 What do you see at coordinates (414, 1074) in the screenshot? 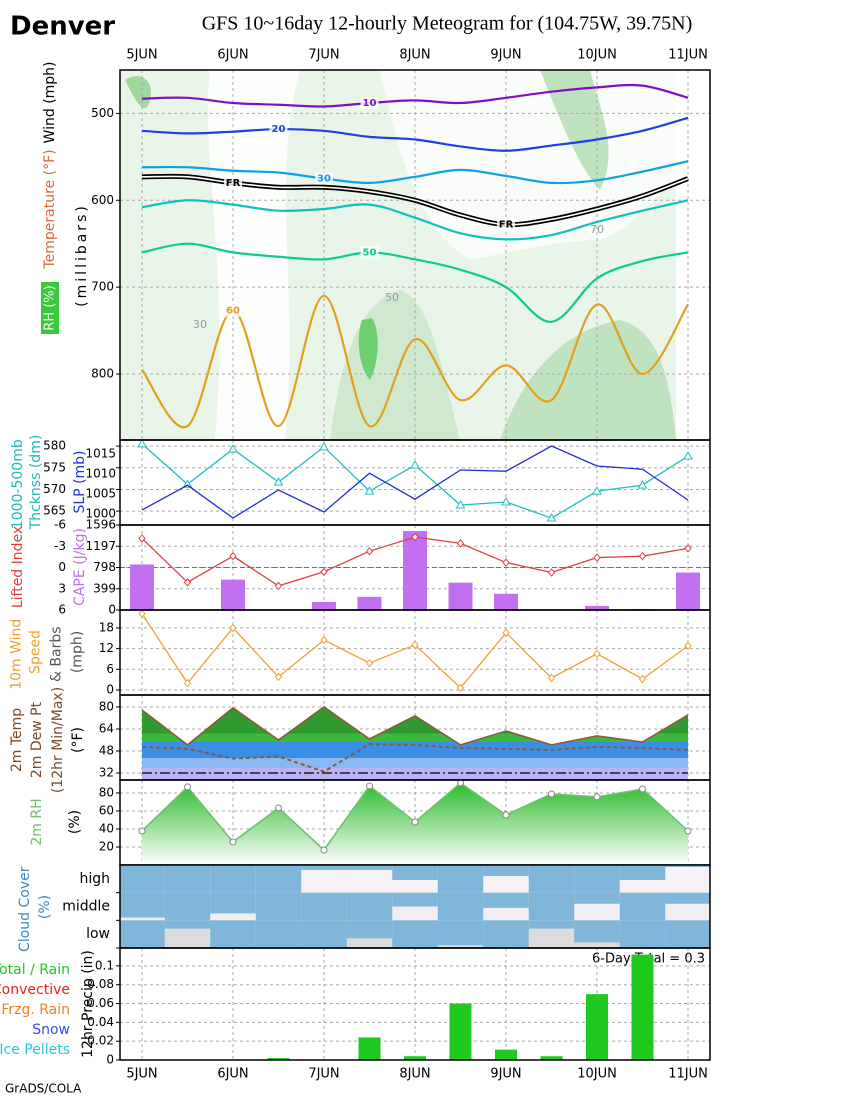
I see `x-tick-label: 8JUN` at bounding box center [414, 1074].